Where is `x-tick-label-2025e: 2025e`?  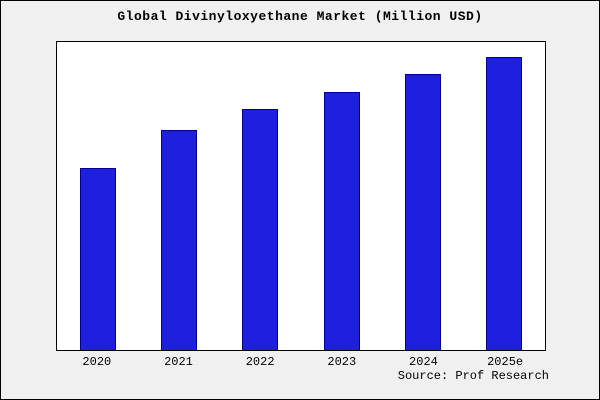
x-tick-label-2025e: 2025e is located at coordinates (505, 362).